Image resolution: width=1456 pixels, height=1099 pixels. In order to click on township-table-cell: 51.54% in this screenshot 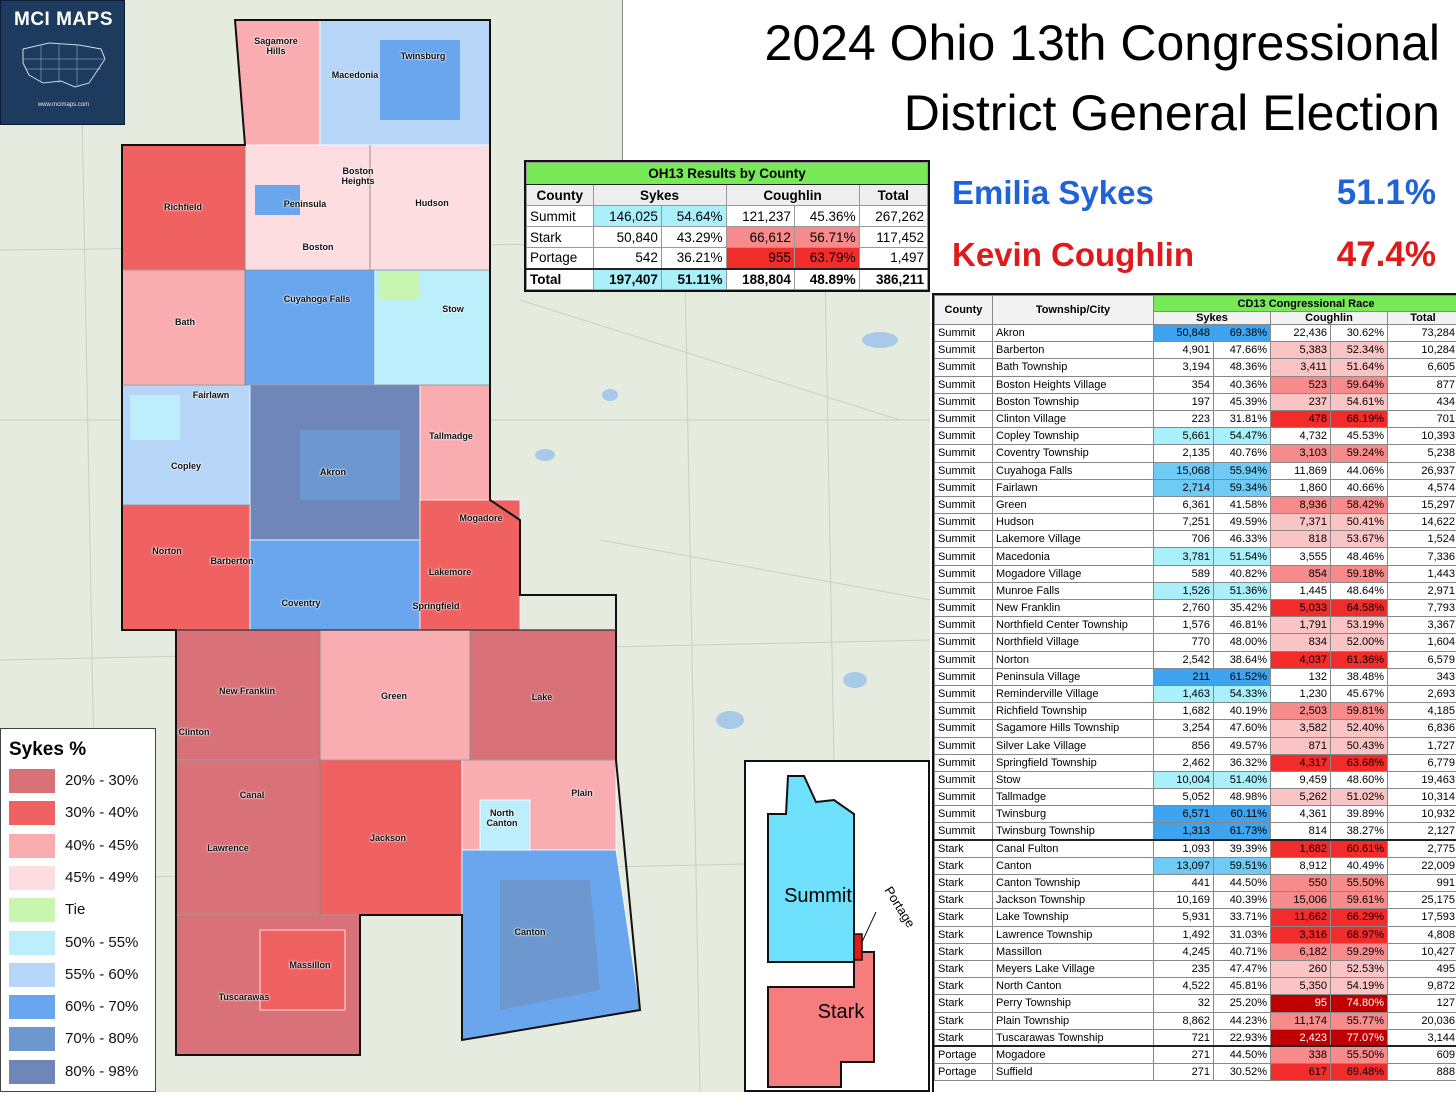, I will do `click(1242, 556)`.